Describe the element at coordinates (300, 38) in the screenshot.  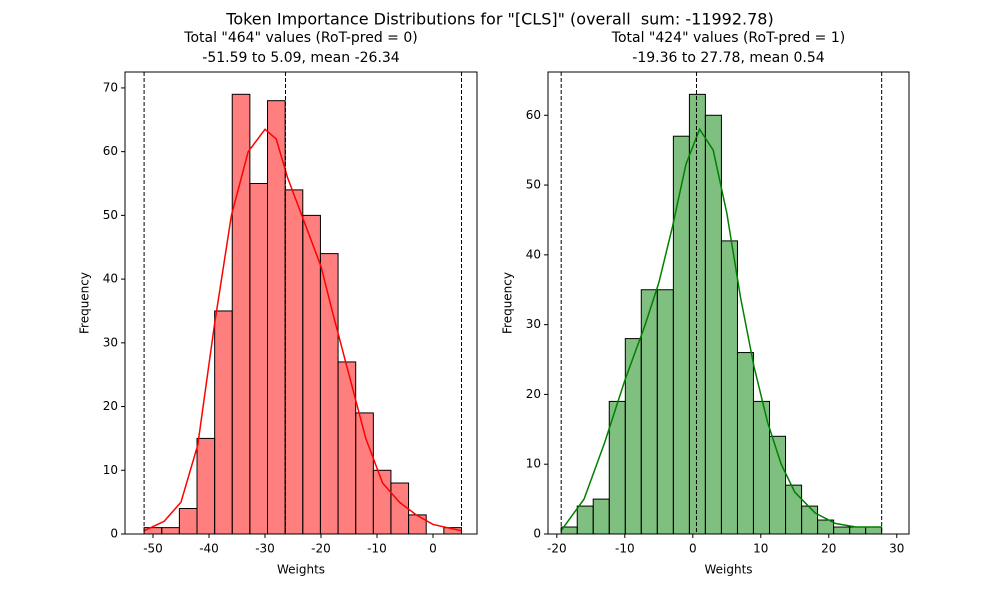
I see `axes-title: Total "464" values (RoT-pred = 0)` at that location.